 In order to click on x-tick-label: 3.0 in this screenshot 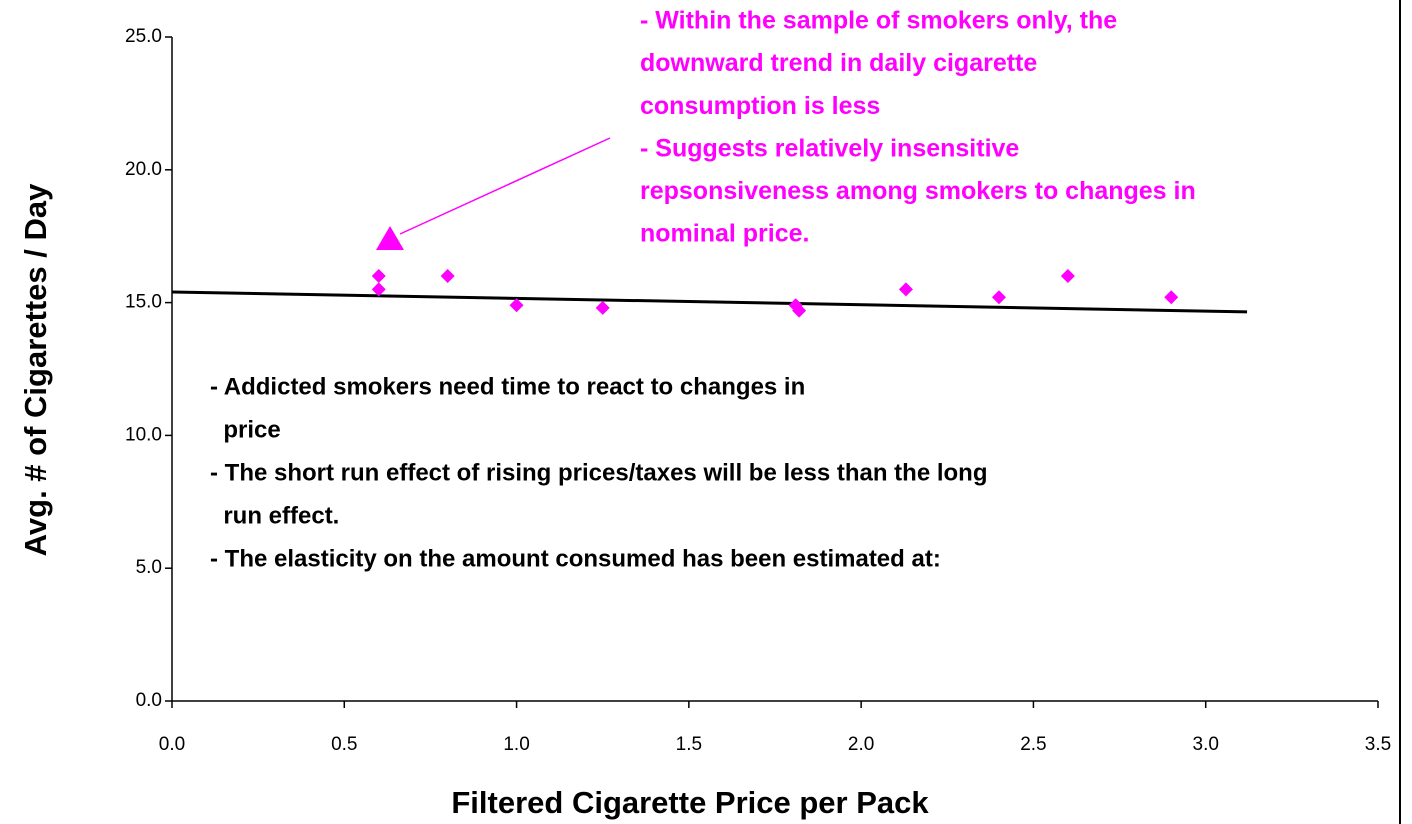, I will do `click(1206, 744)`.